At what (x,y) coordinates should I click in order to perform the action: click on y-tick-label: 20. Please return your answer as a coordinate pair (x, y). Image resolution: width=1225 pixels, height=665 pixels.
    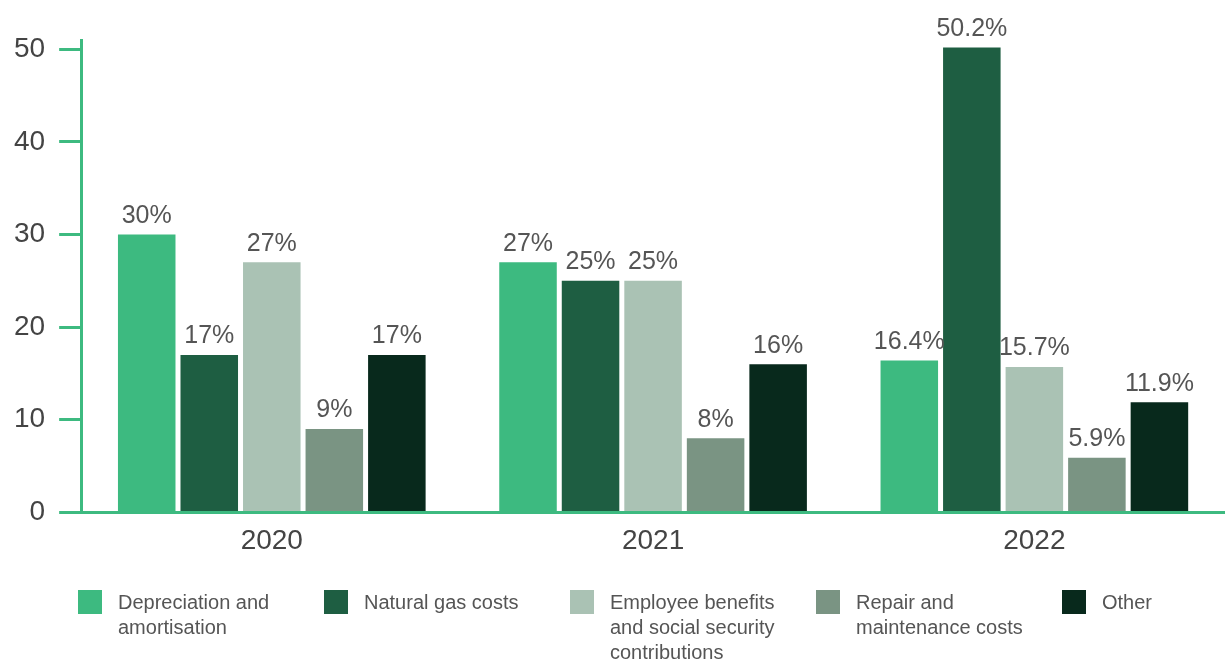
    Looking at the image, I should click on (29, 325).